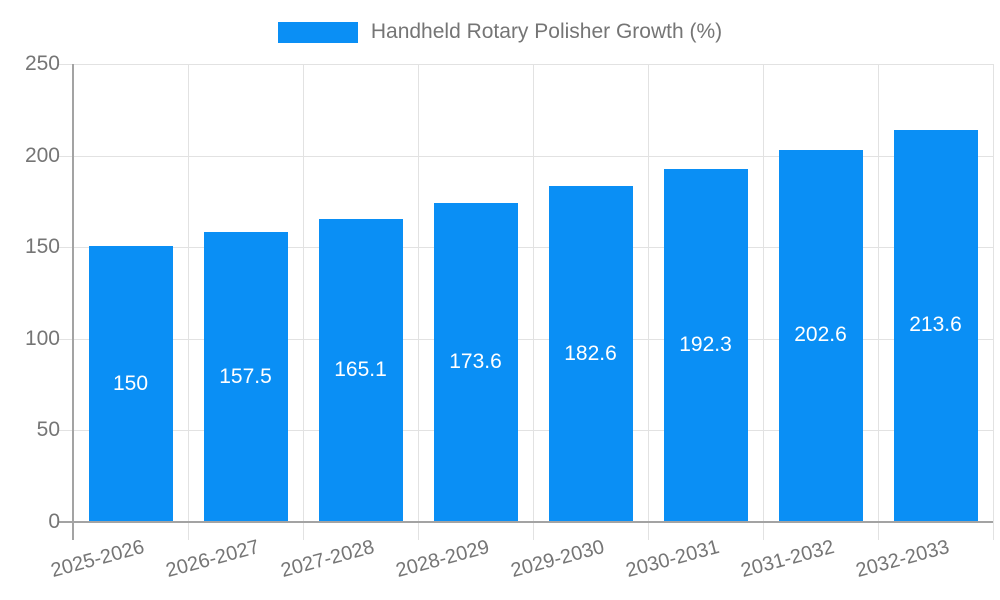  I want to click on x-tick-label: 2032-2033, so click(902, 559).